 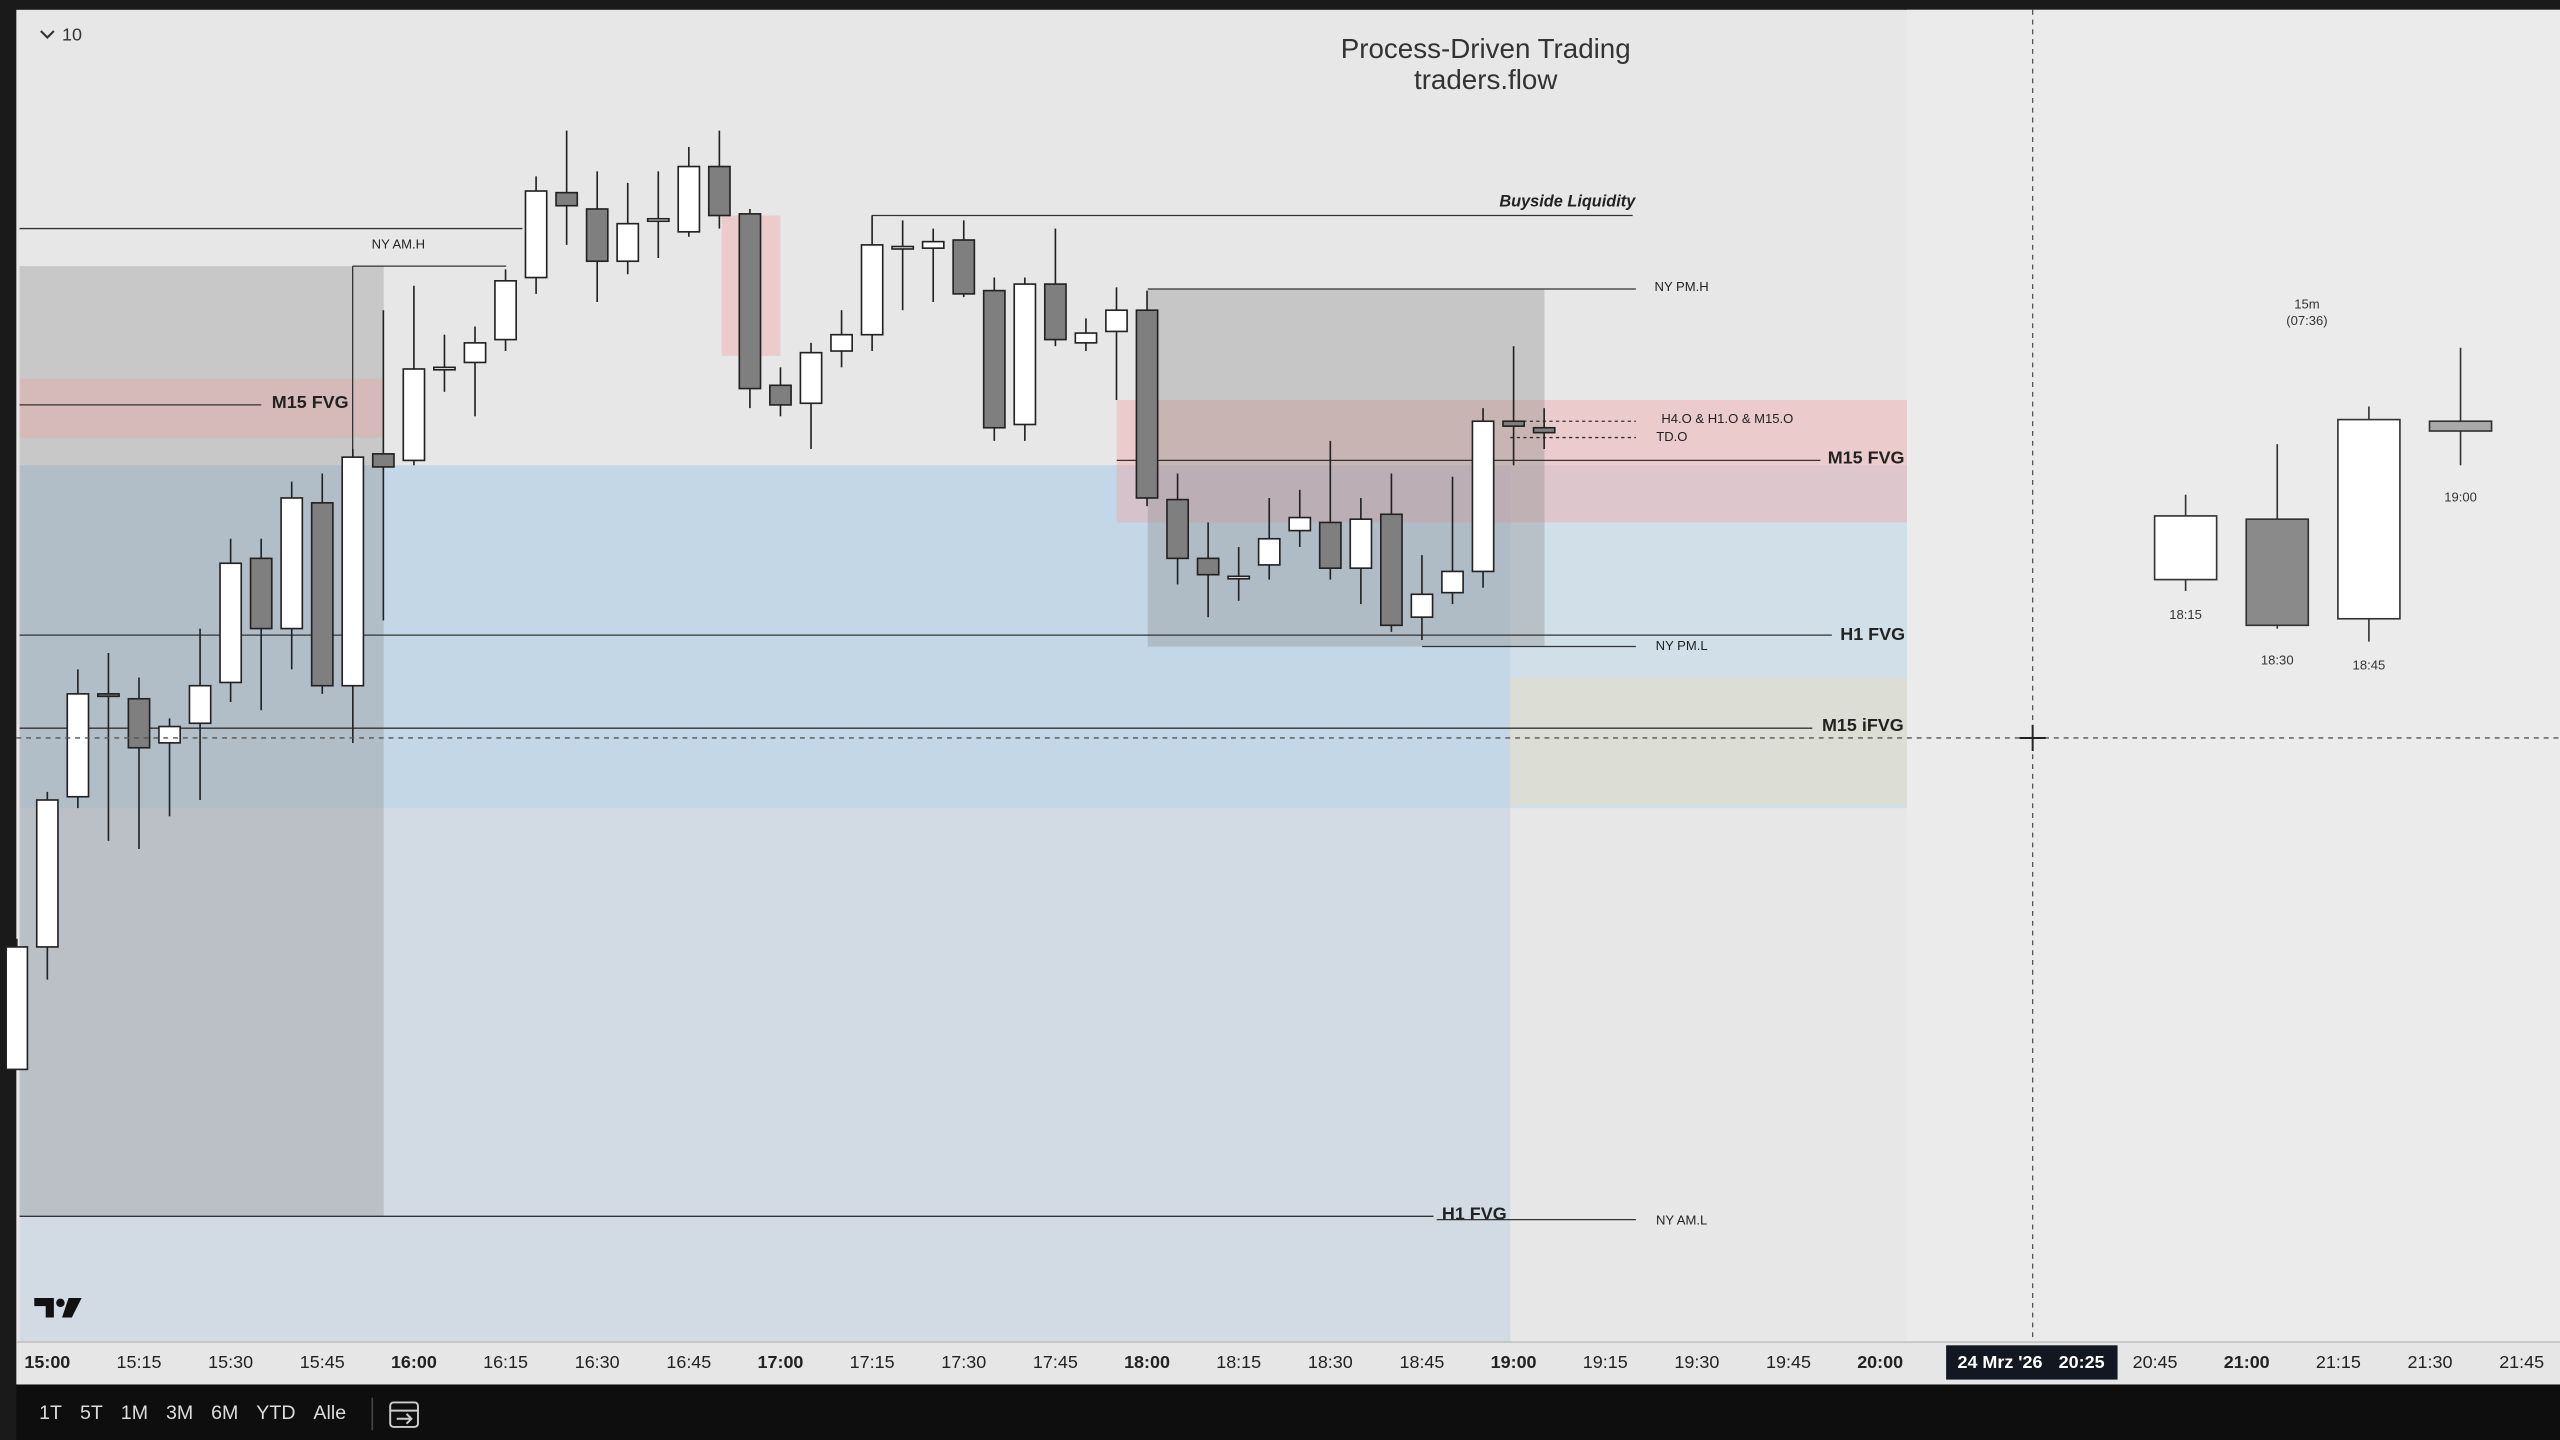 I want to click on level-label: M15 iFVG, so click(x=1863, y=725).